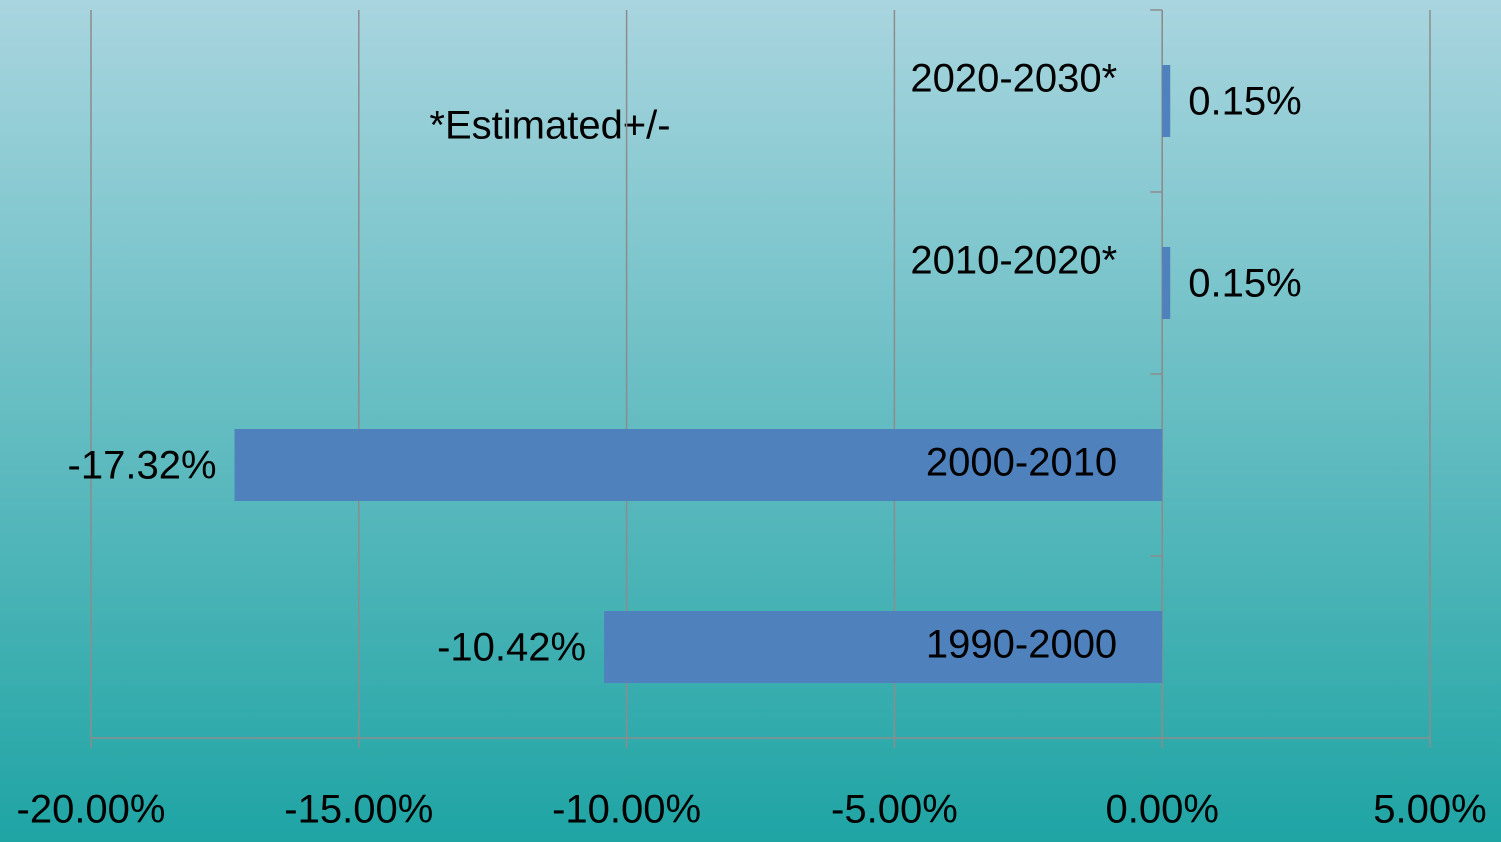 This screenshot has height=842, width=1501. Describe the element at coordinates (894, 810) in the screenshot. I see `x-tick-label: -5.00%` at that location.